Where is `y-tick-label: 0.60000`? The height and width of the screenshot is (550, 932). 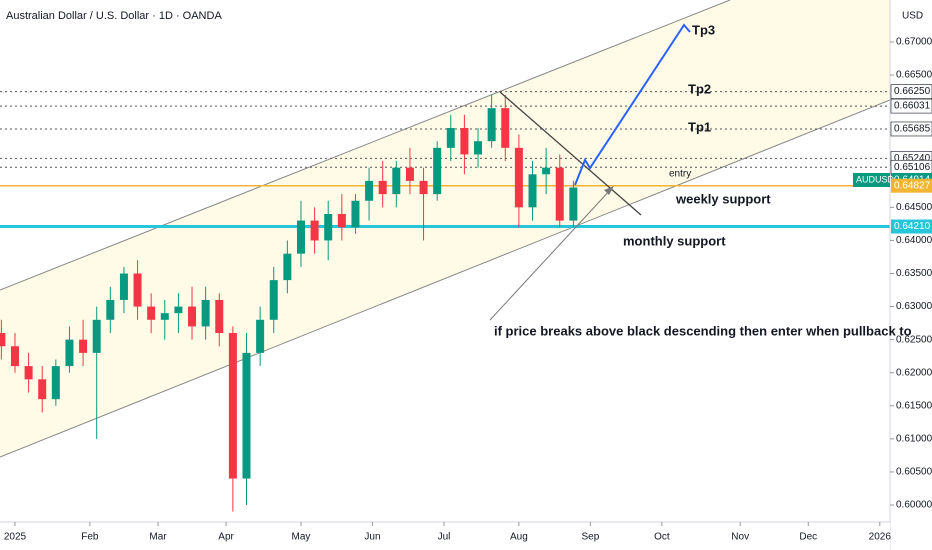 y-tick-label: 0.60000 is located at coordinates (914, 505).